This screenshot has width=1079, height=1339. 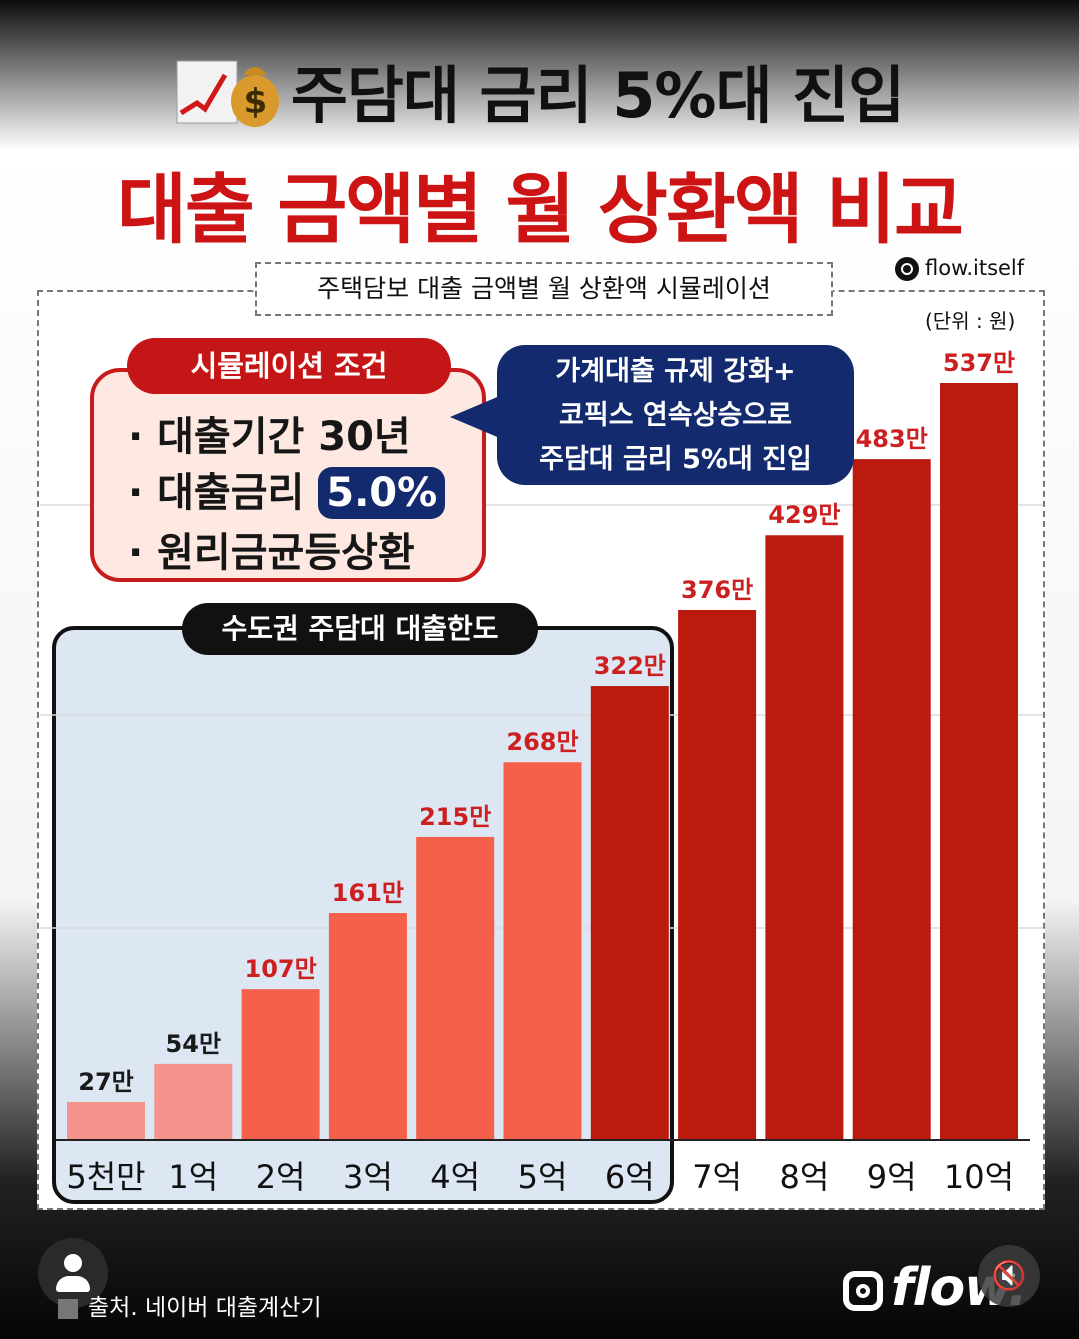 I want to click on category-label-9억: 9억, so click(x=892, y=1177).